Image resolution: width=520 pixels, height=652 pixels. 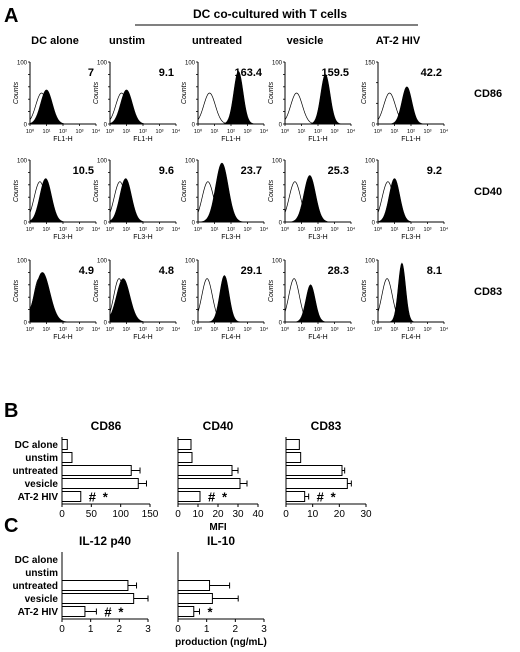 What do you see at coordinates (305, 41) in the screenshot?
I see `column-title: vesicle` at bounding box center [305, 41].